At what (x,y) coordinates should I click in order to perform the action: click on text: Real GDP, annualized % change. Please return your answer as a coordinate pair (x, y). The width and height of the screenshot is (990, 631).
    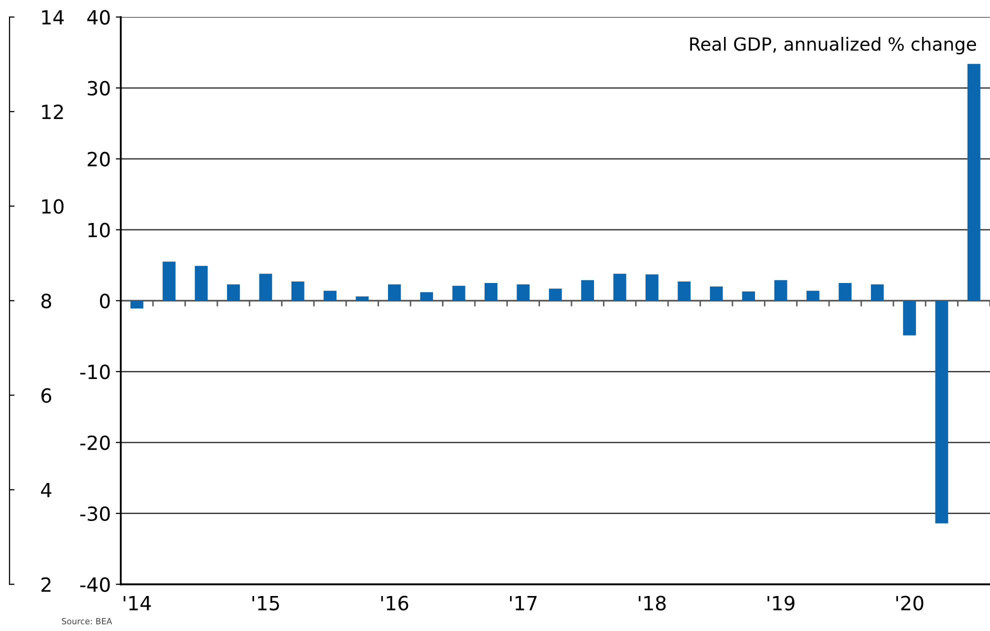
    Looking at the image, I should click on (833, 45).